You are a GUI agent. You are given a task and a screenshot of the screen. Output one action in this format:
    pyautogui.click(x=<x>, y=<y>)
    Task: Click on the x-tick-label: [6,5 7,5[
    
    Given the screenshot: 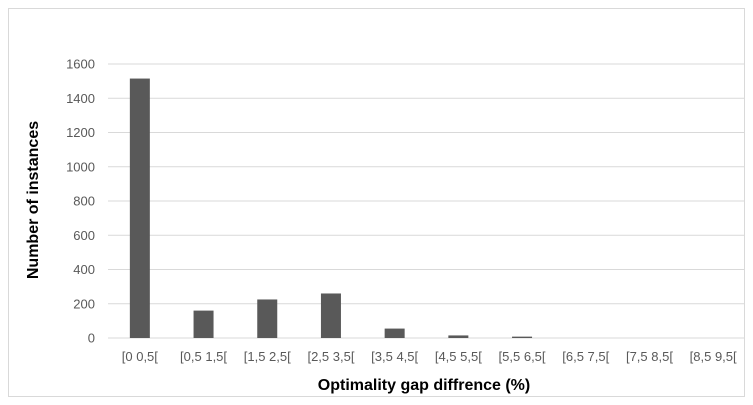 What is the action you would take?
    pyautogui.click(x=585, y=356)
    